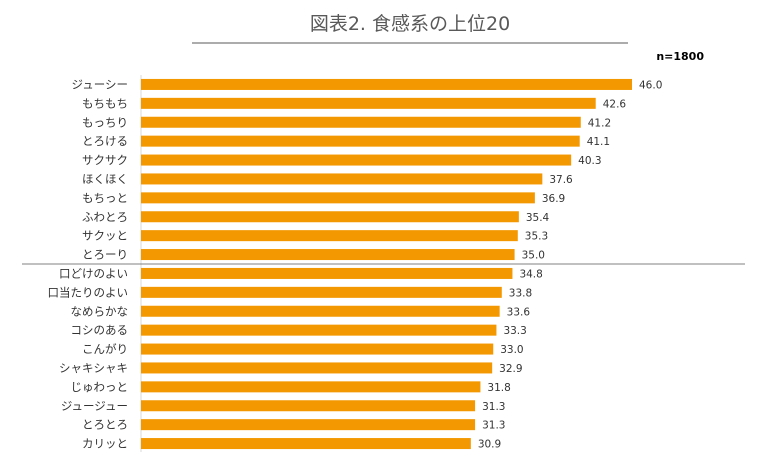 Image resolution: width=770 pixels, height=460 pixels. Describe the element at coordinates (615, 104) in the screenshot. I see `value-label: 42.6` at that location.